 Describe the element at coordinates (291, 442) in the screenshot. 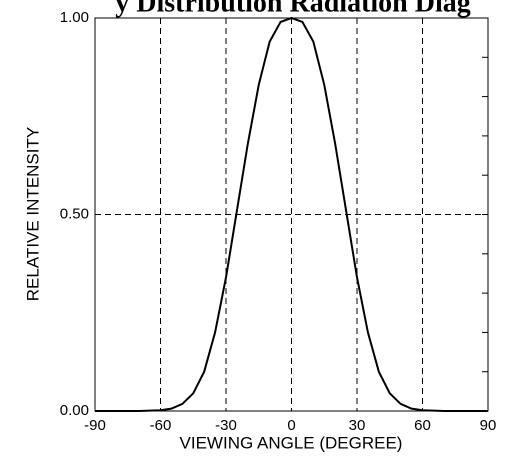

I see `x-axis-label: VIEWING ANGLE (DEGREE)` at that location.